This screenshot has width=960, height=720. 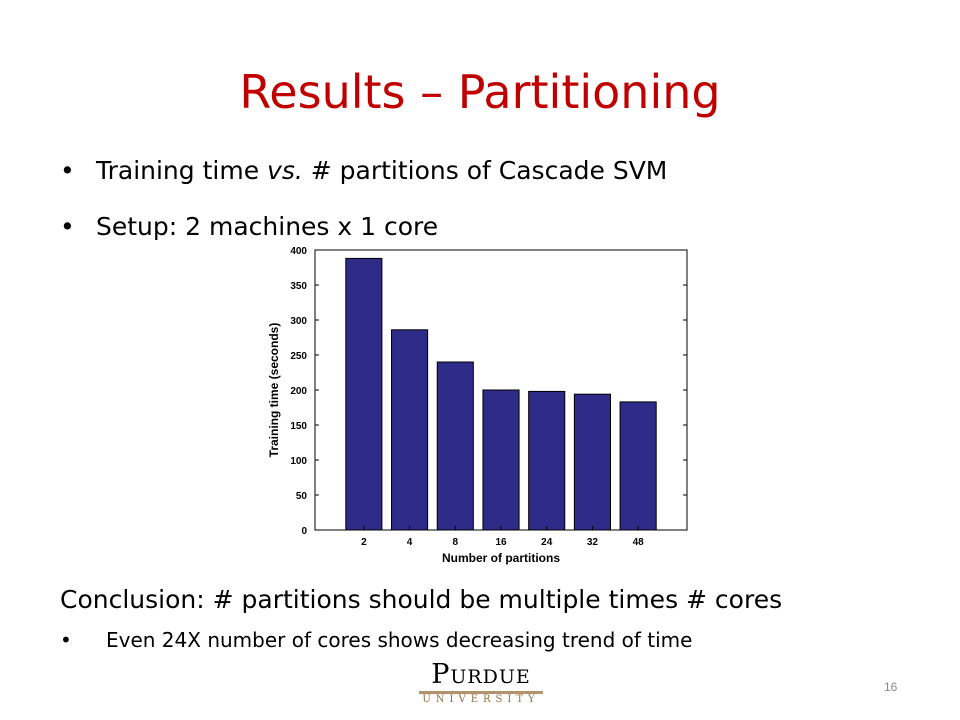 I want to click on bullet-text: Setup: 2 machines x 1 core, so click(x=267, y=226).